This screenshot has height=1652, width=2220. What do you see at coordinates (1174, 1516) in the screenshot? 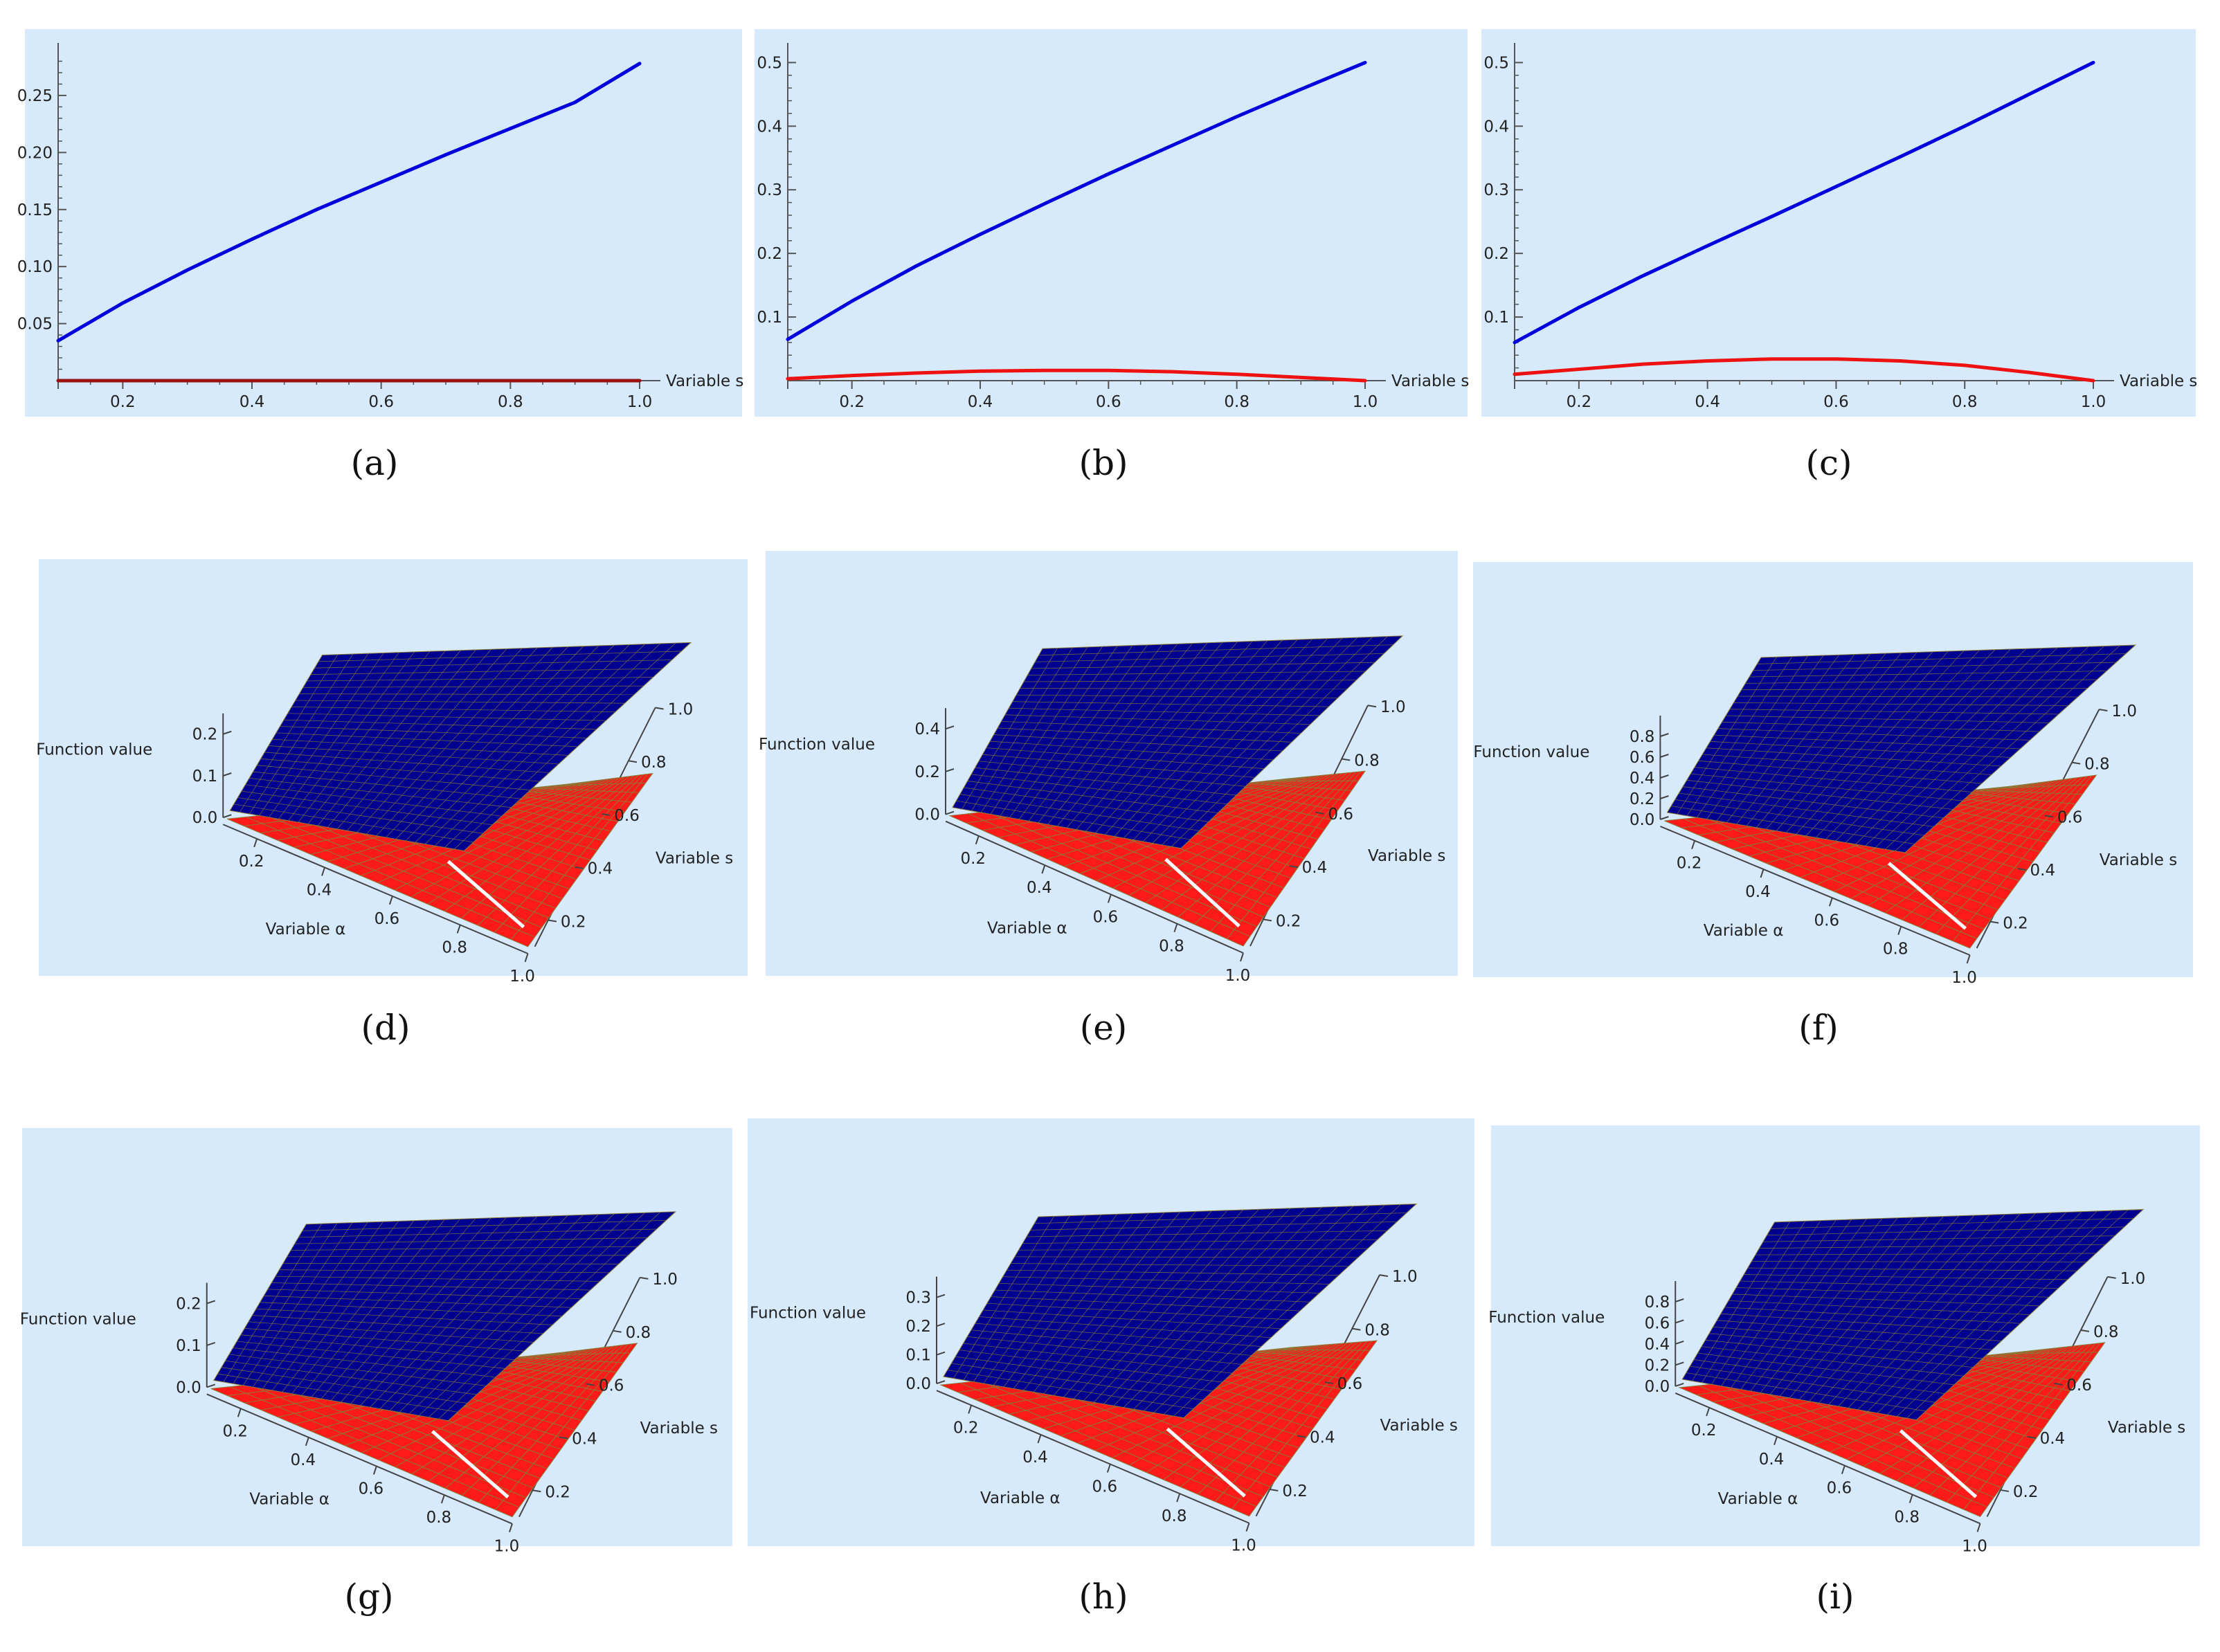
I see `alpha-tick-label: 0.8` at bounding box center [1174, 1516].